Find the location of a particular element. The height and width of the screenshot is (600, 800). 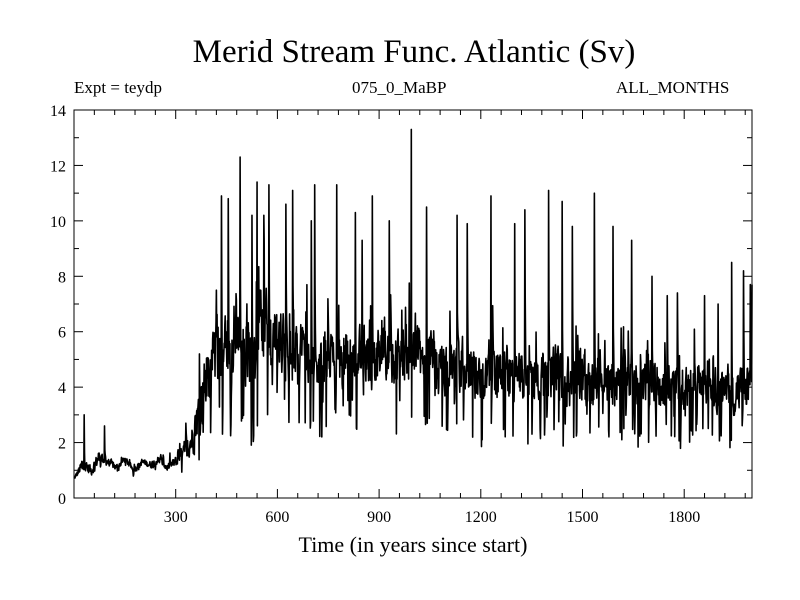

y-tick-label: 12 is located at coordinates (58, 166).